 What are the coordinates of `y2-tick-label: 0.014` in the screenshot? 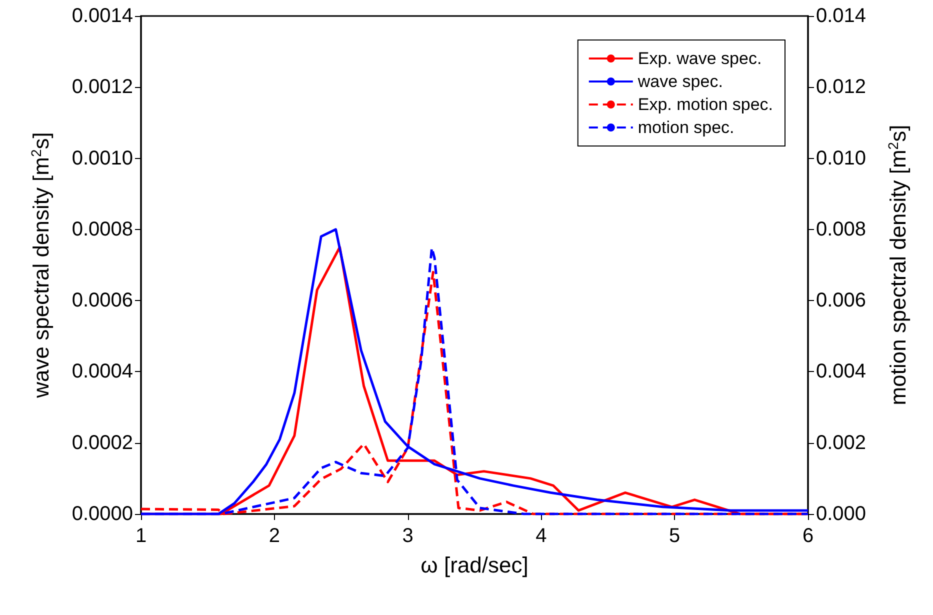 It's located at (841, 16).